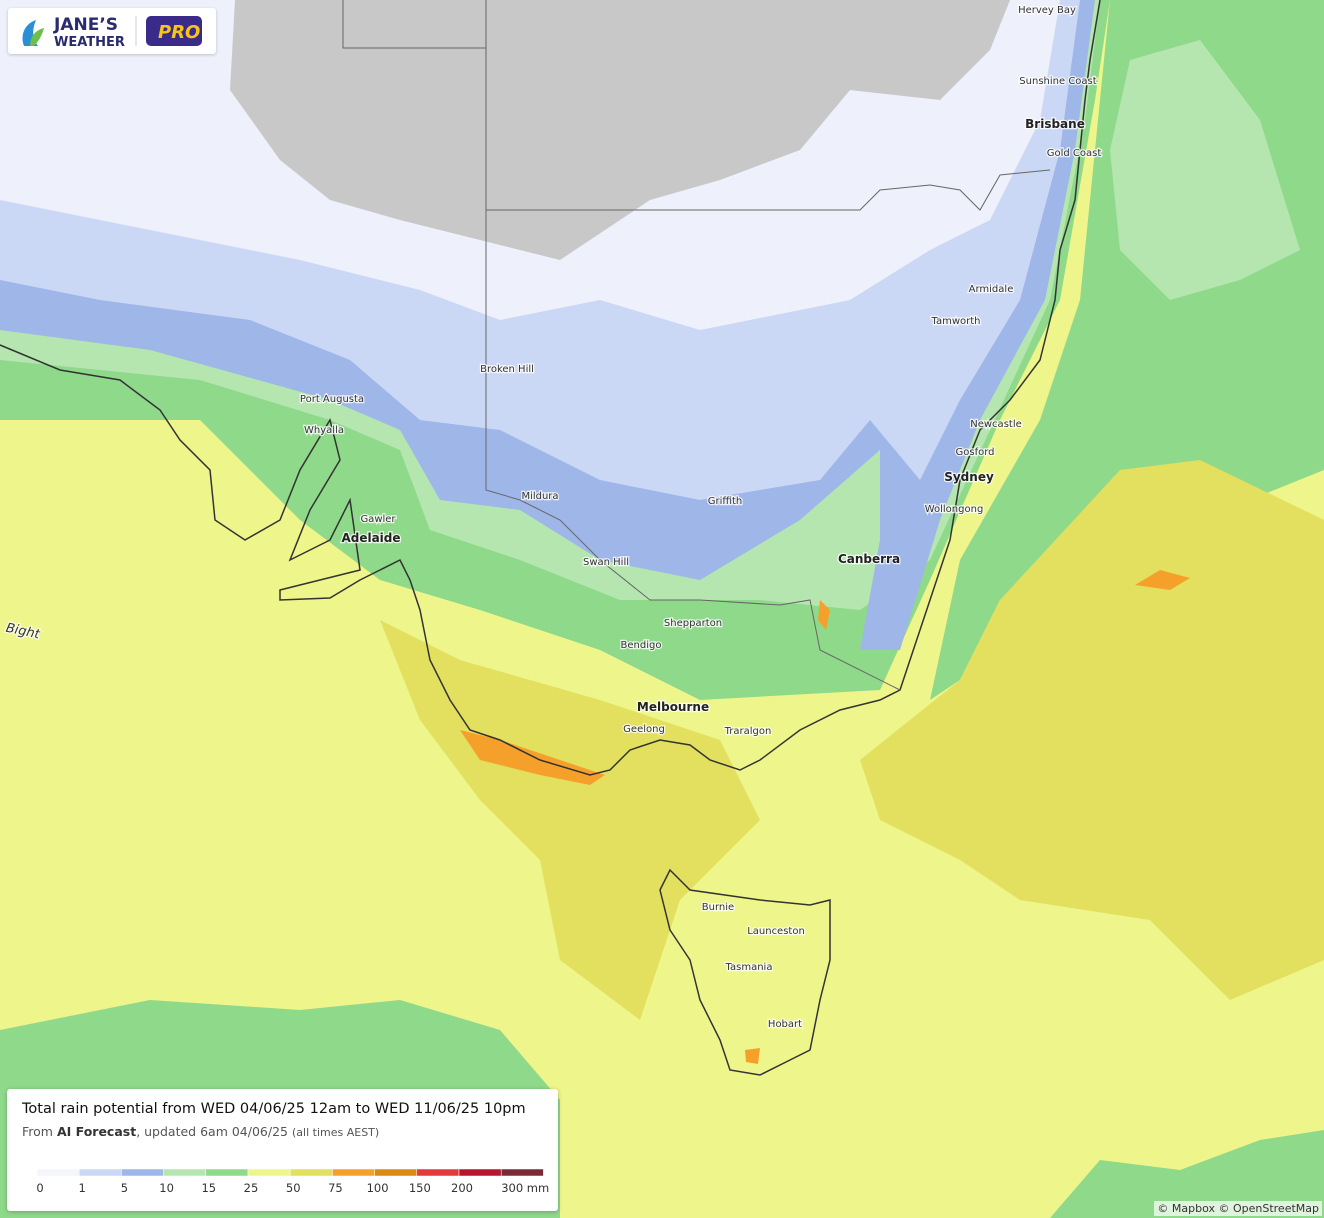 Image resolution: width=1324 pixels, height=1218 pixels. Describe the element at coordinates (718, 907) in the screenshot. I see `place-label: Burnie` at that location.